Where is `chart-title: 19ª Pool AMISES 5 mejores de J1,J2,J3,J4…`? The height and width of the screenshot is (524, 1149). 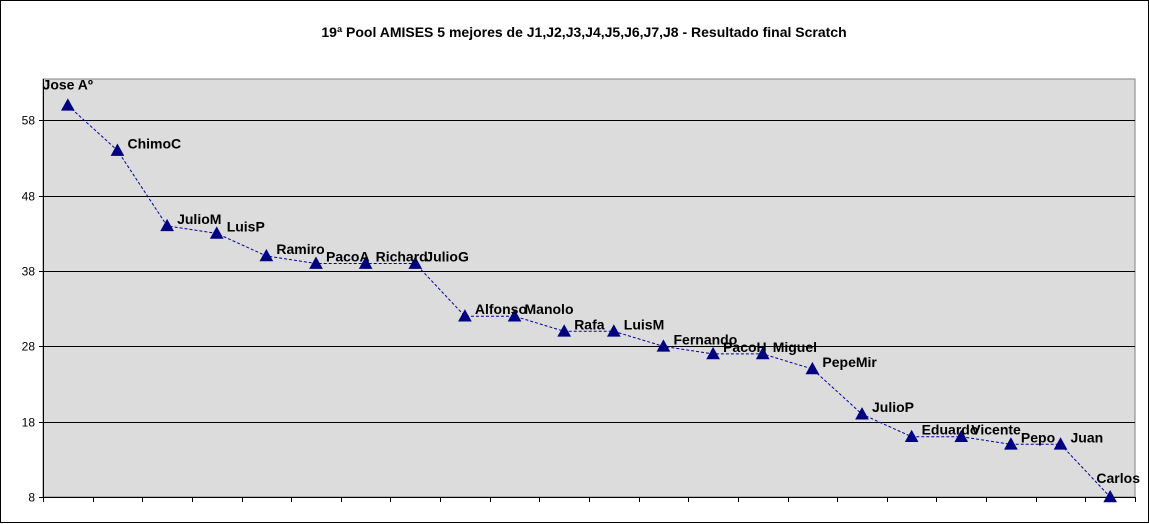 chart-title: 19ª Pool AMISES 5 mejores de J1,J2,J3,J4… is located at coordinates (583, 32).